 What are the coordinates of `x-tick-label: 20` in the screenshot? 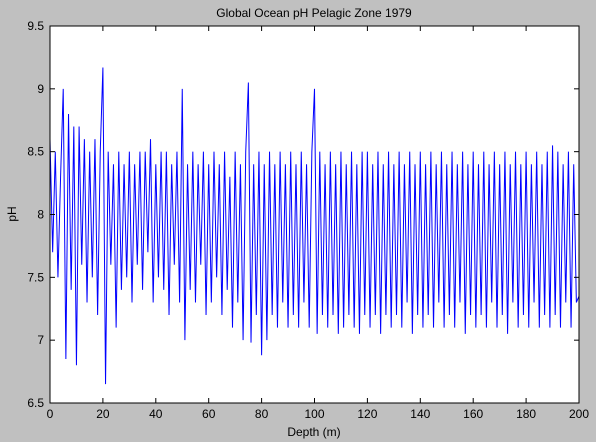 It's located at (103, 414).